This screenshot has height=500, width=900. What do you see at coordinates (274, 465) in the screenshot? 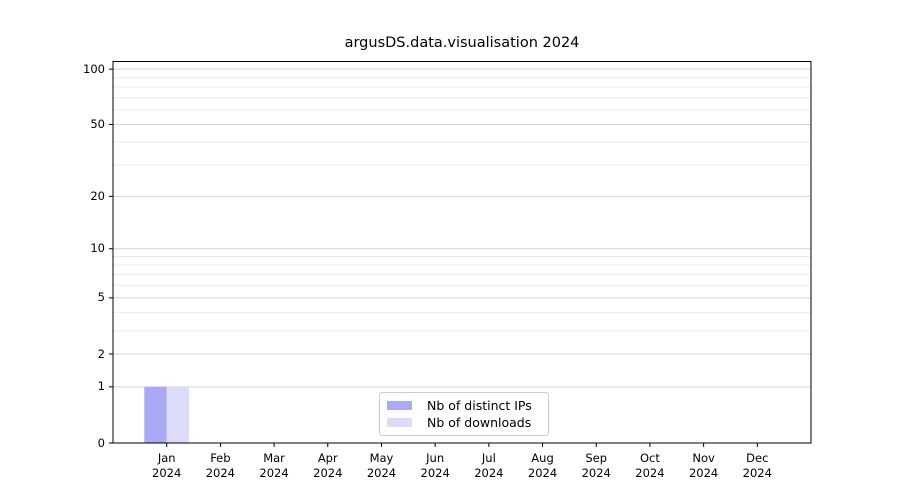
I see `x-tick-label: Mar 2024` at bounding box center [274, 465].